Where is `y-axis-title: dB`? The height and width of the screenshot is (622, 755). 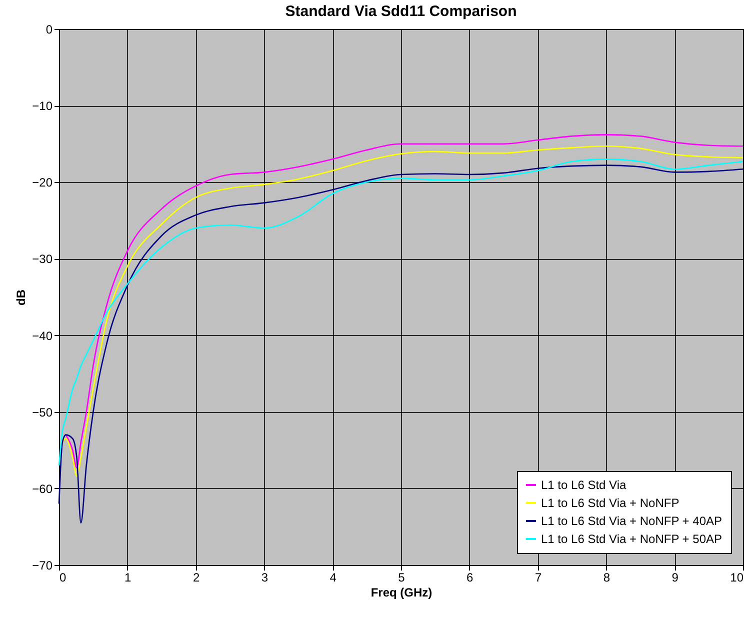 y-axis-title: dB is located at coordinates (21, 297).